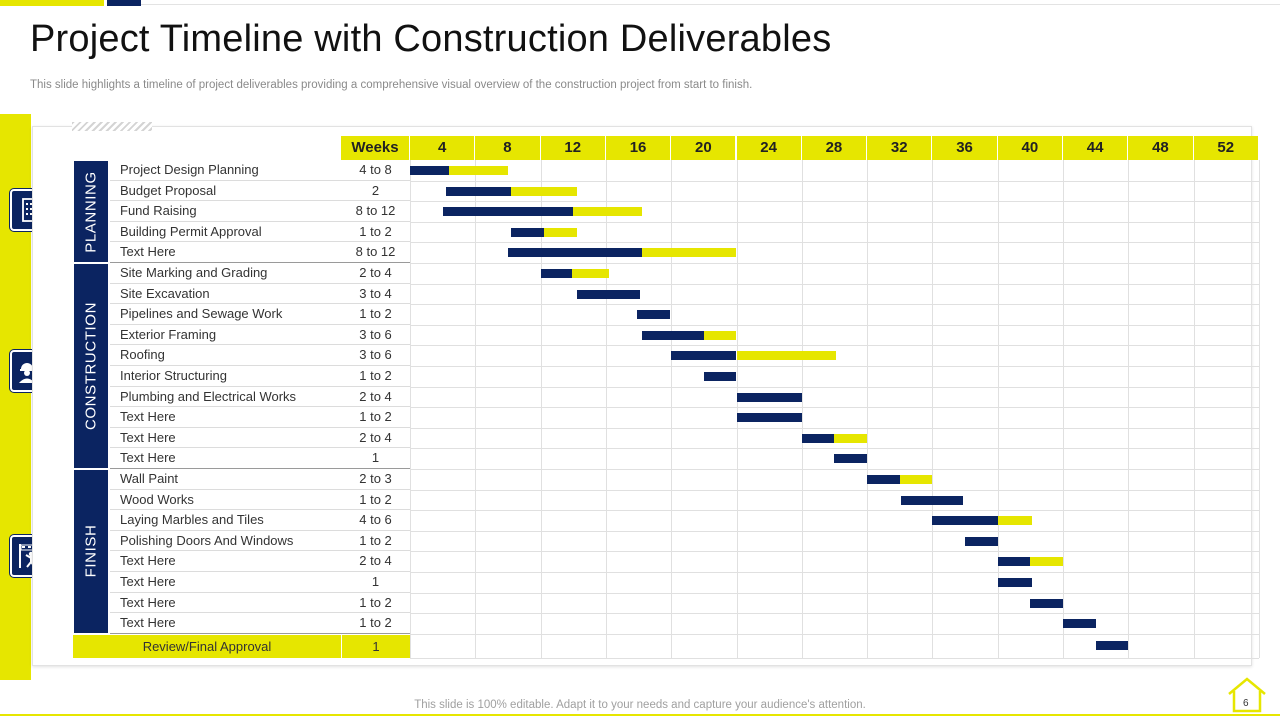 Image resolution: width=1280 pixels, height=720 pixels. What do you see at coordinates (834, 148) in the screenshot?
I see `week-tick-label: 28` at bounding box center [834, 148].